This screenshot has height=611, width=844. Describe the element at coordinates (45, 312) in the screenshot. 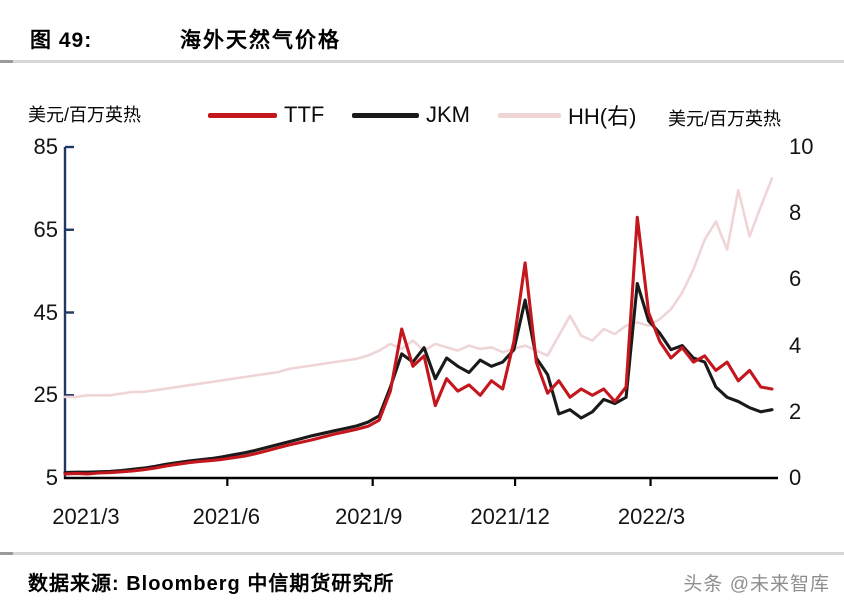

I see `y-left-tick-label-45: 45` at that location.